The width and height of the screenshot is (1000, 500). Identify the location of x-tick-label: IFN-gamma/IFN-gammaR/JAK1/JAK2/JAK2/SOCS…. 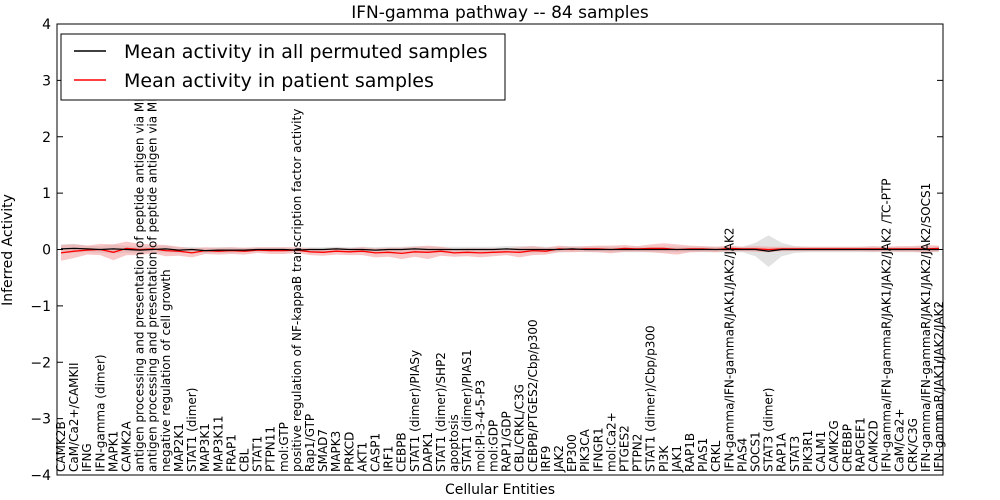
(926, 327).